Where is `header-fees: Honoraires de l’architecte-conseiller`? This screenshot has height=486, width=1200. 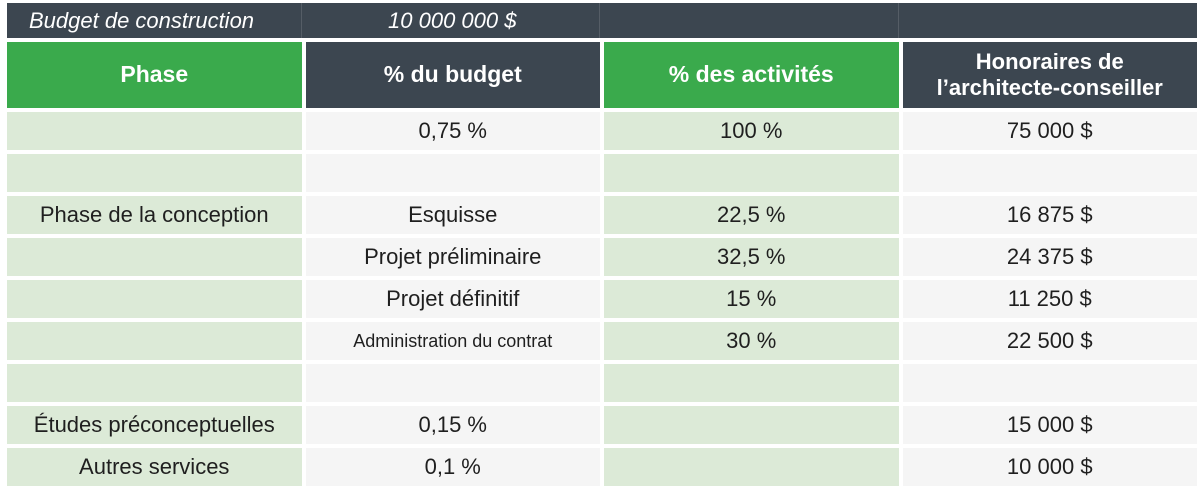
header-fees: Honoraires de l’architecte-conseiller is located at coordinates (1049, 75).